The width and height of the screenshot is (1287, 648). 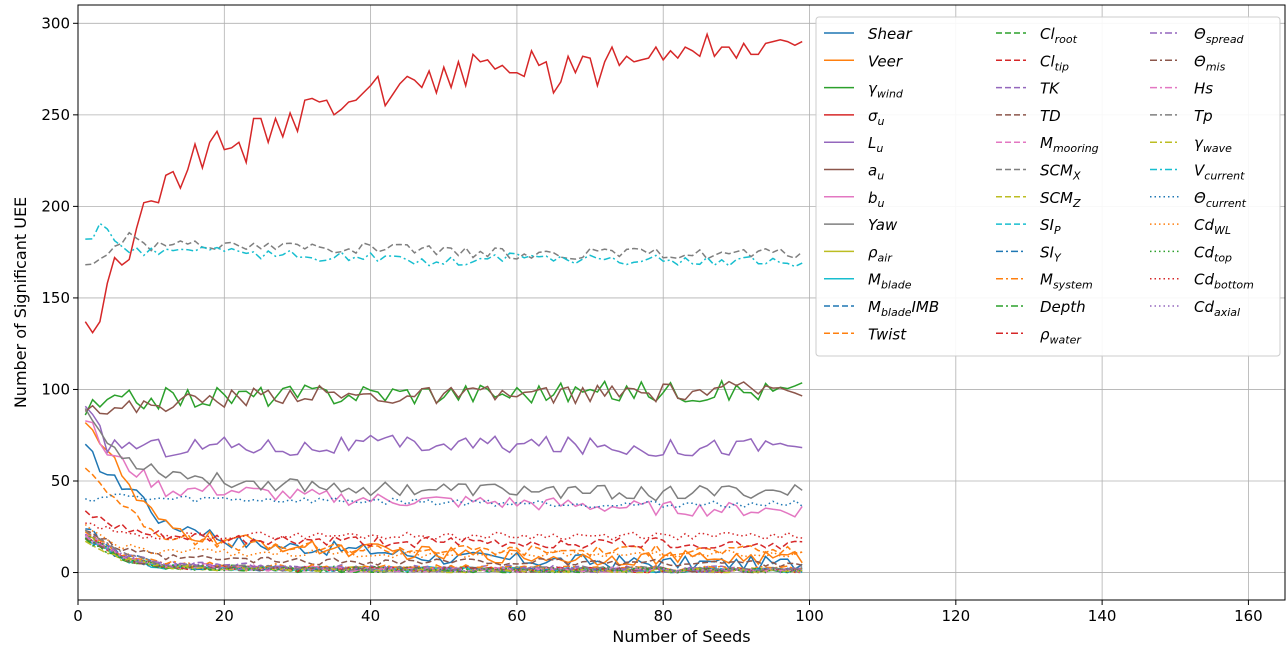 I want to click on legend-label: Θmis, so click(x=1210, y=62).